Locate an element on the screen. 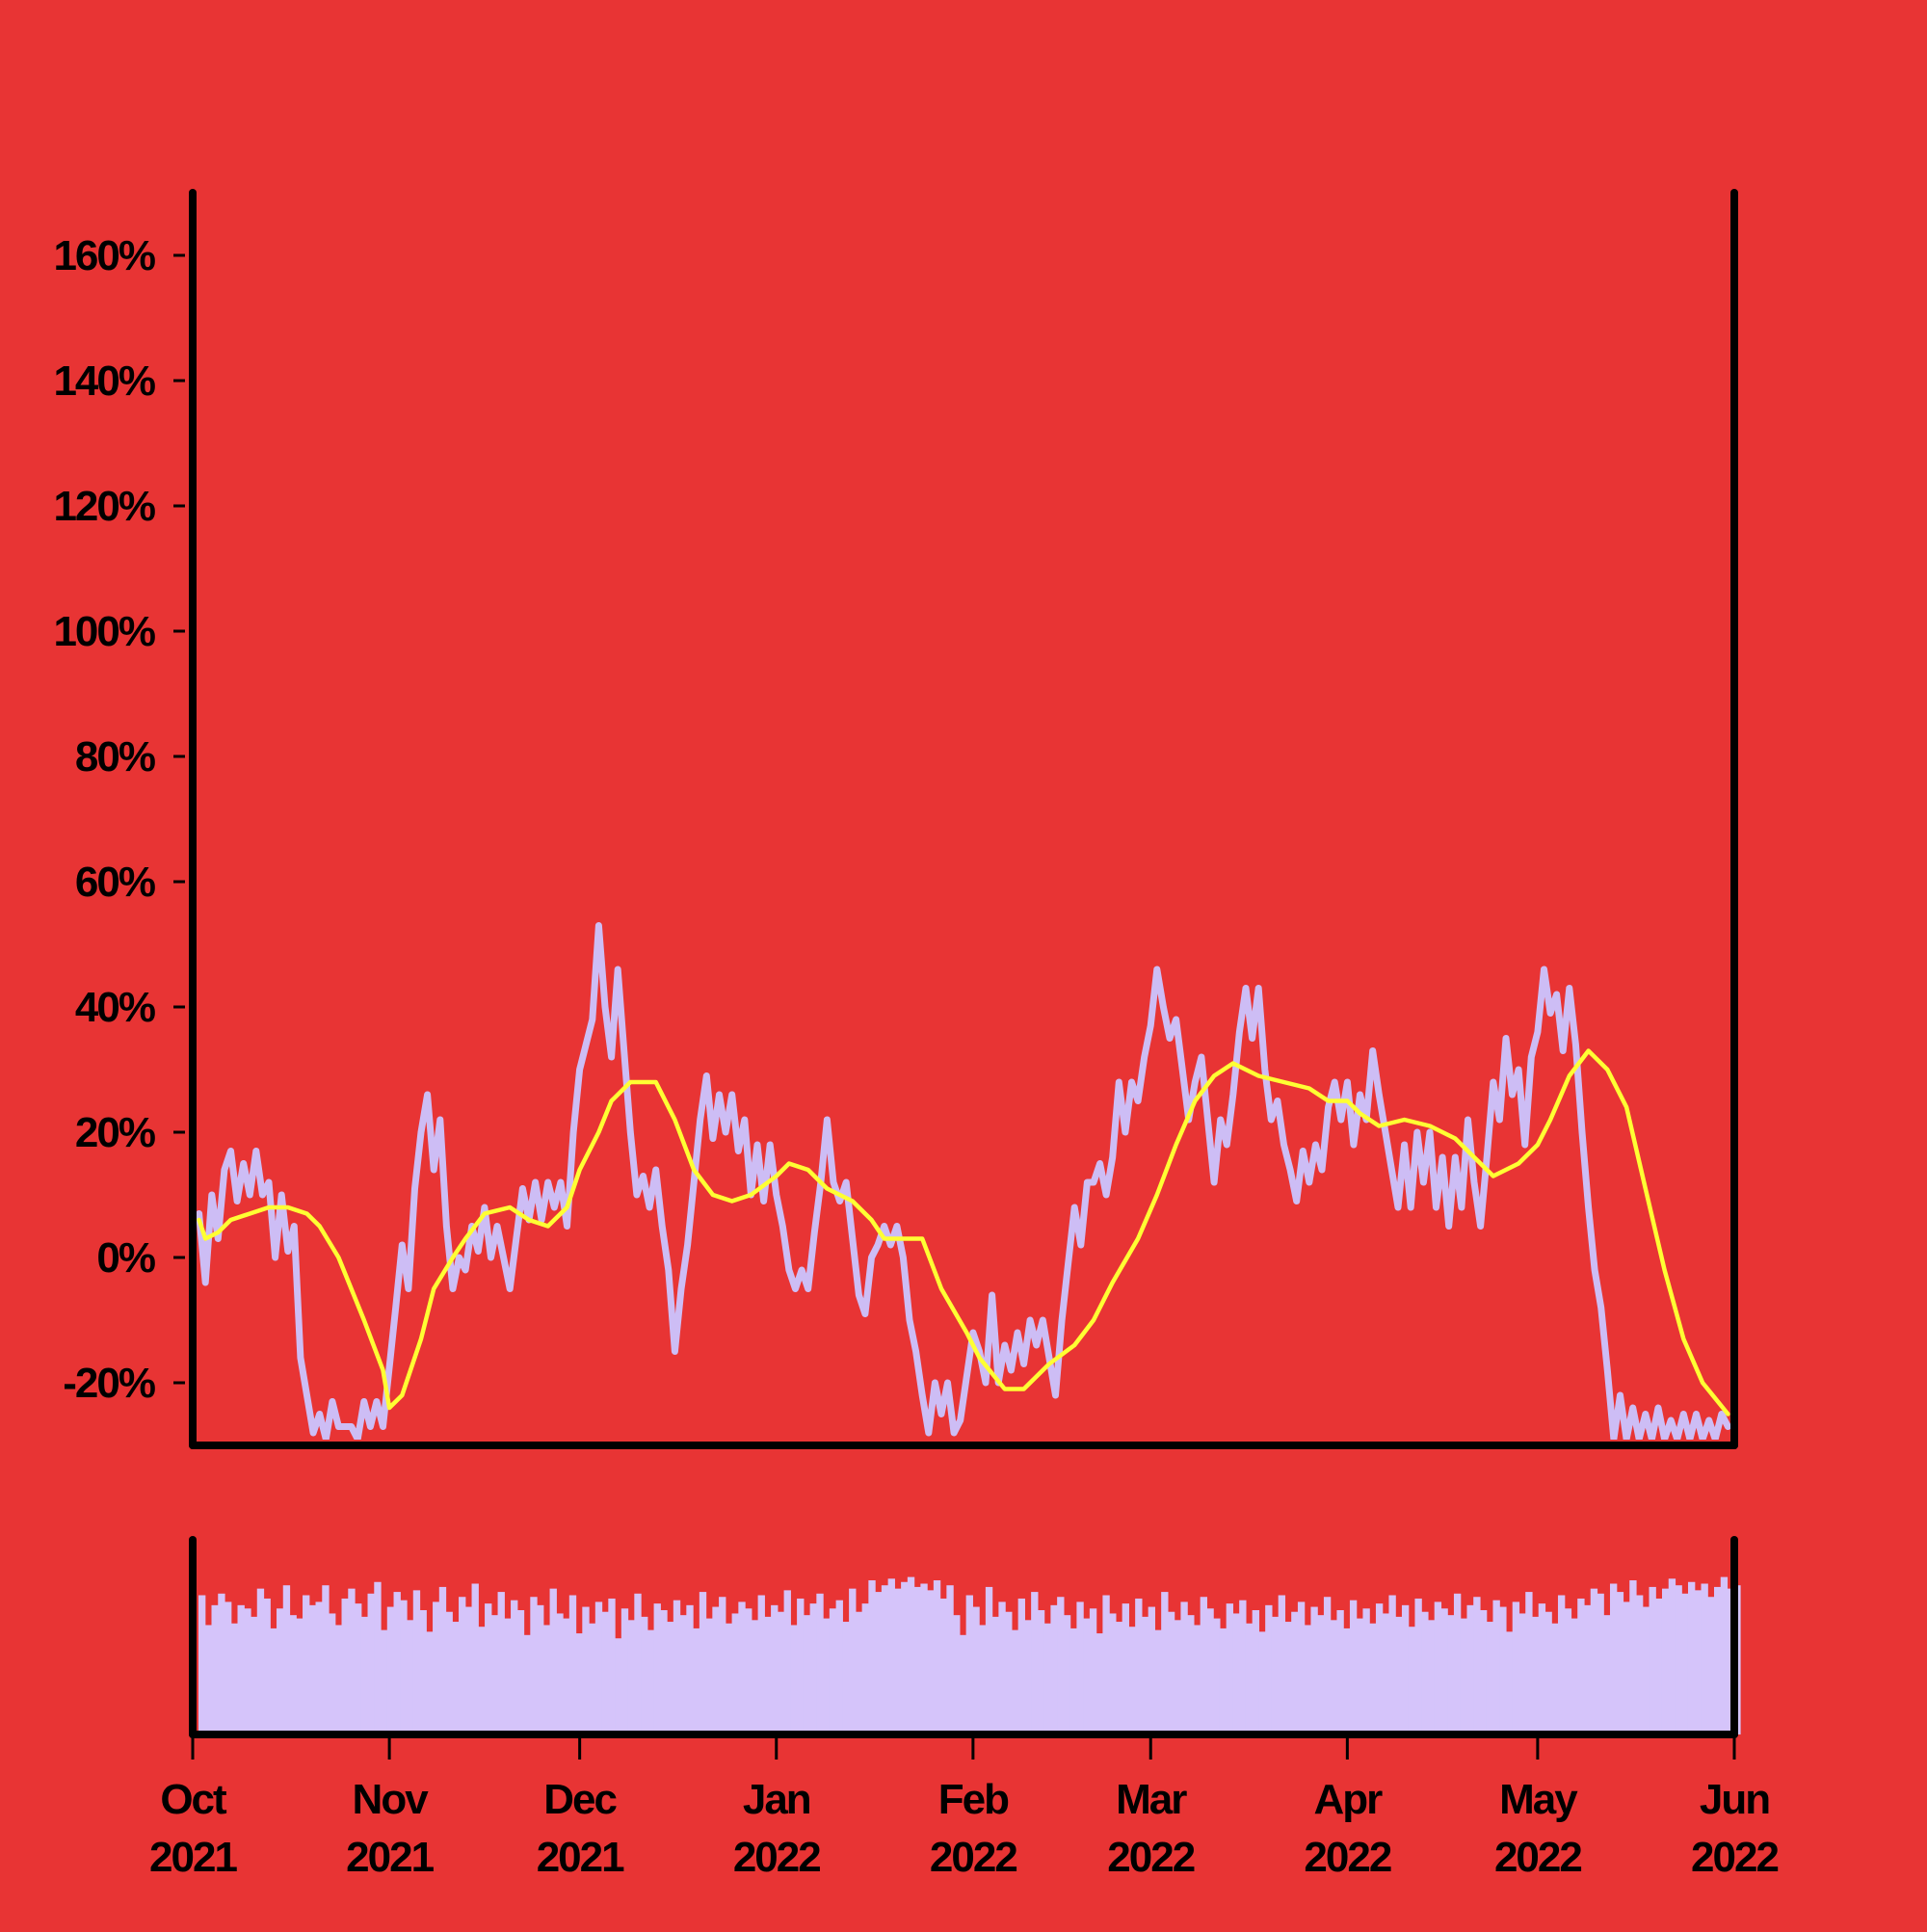 The image size is (1927, 1932). y-tick-label: 80% is located at coordinates (115, 757).